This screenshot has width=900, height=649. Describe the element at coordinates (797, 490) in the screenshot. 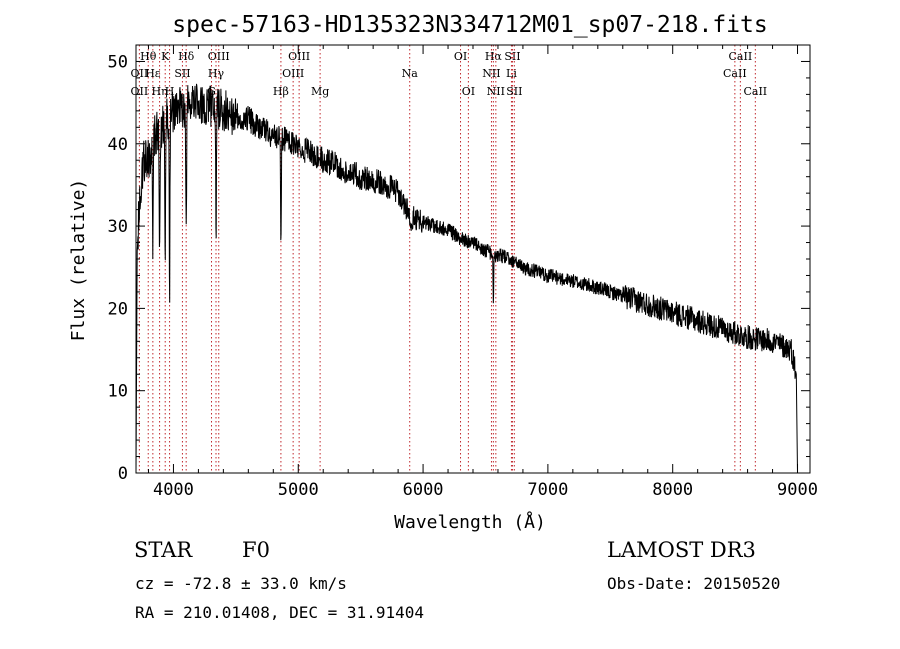

I see `x-tick-label: 9000` at that location.